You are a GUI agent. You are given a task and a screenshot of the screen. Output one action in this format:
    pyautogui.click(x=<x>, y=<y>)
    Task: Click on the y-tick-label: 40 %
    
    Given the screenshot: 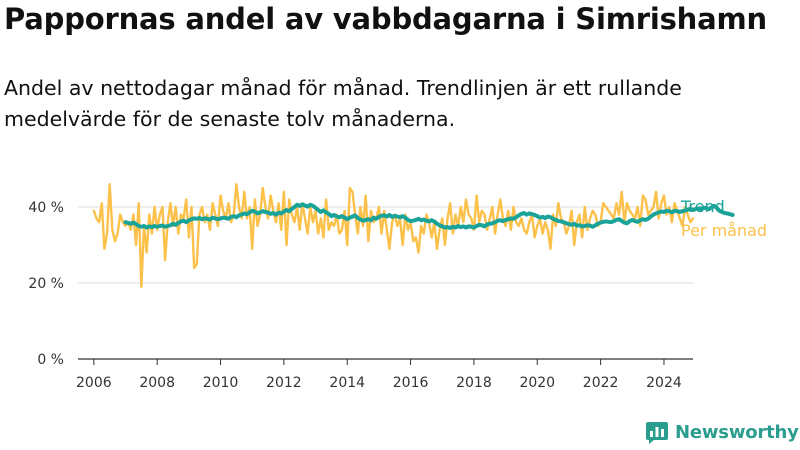 What is the action you would take?
    pyautogui.click(x=46, y=208)
    